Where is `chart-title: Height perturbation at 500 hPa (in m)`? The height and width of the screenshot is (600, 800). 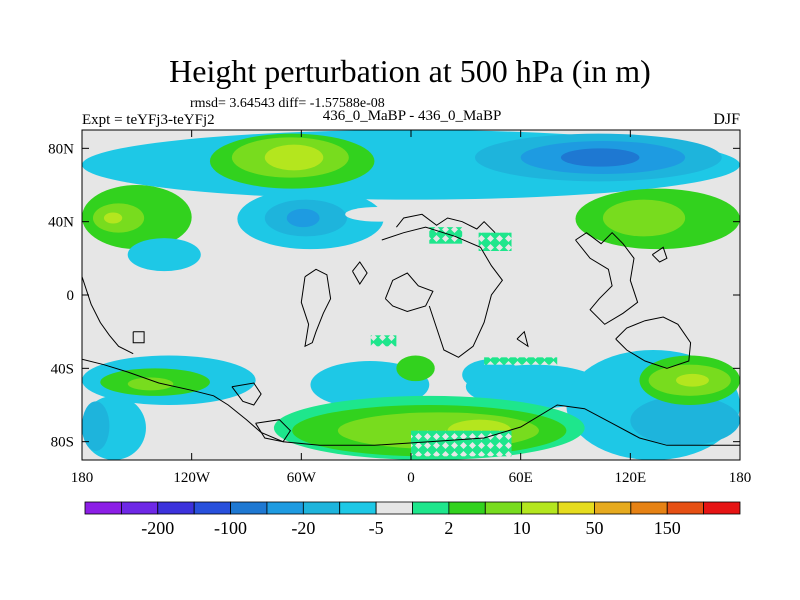 chart-title: Height perturbation at 500 hPa (in m) is located at coordinates (410, 71).